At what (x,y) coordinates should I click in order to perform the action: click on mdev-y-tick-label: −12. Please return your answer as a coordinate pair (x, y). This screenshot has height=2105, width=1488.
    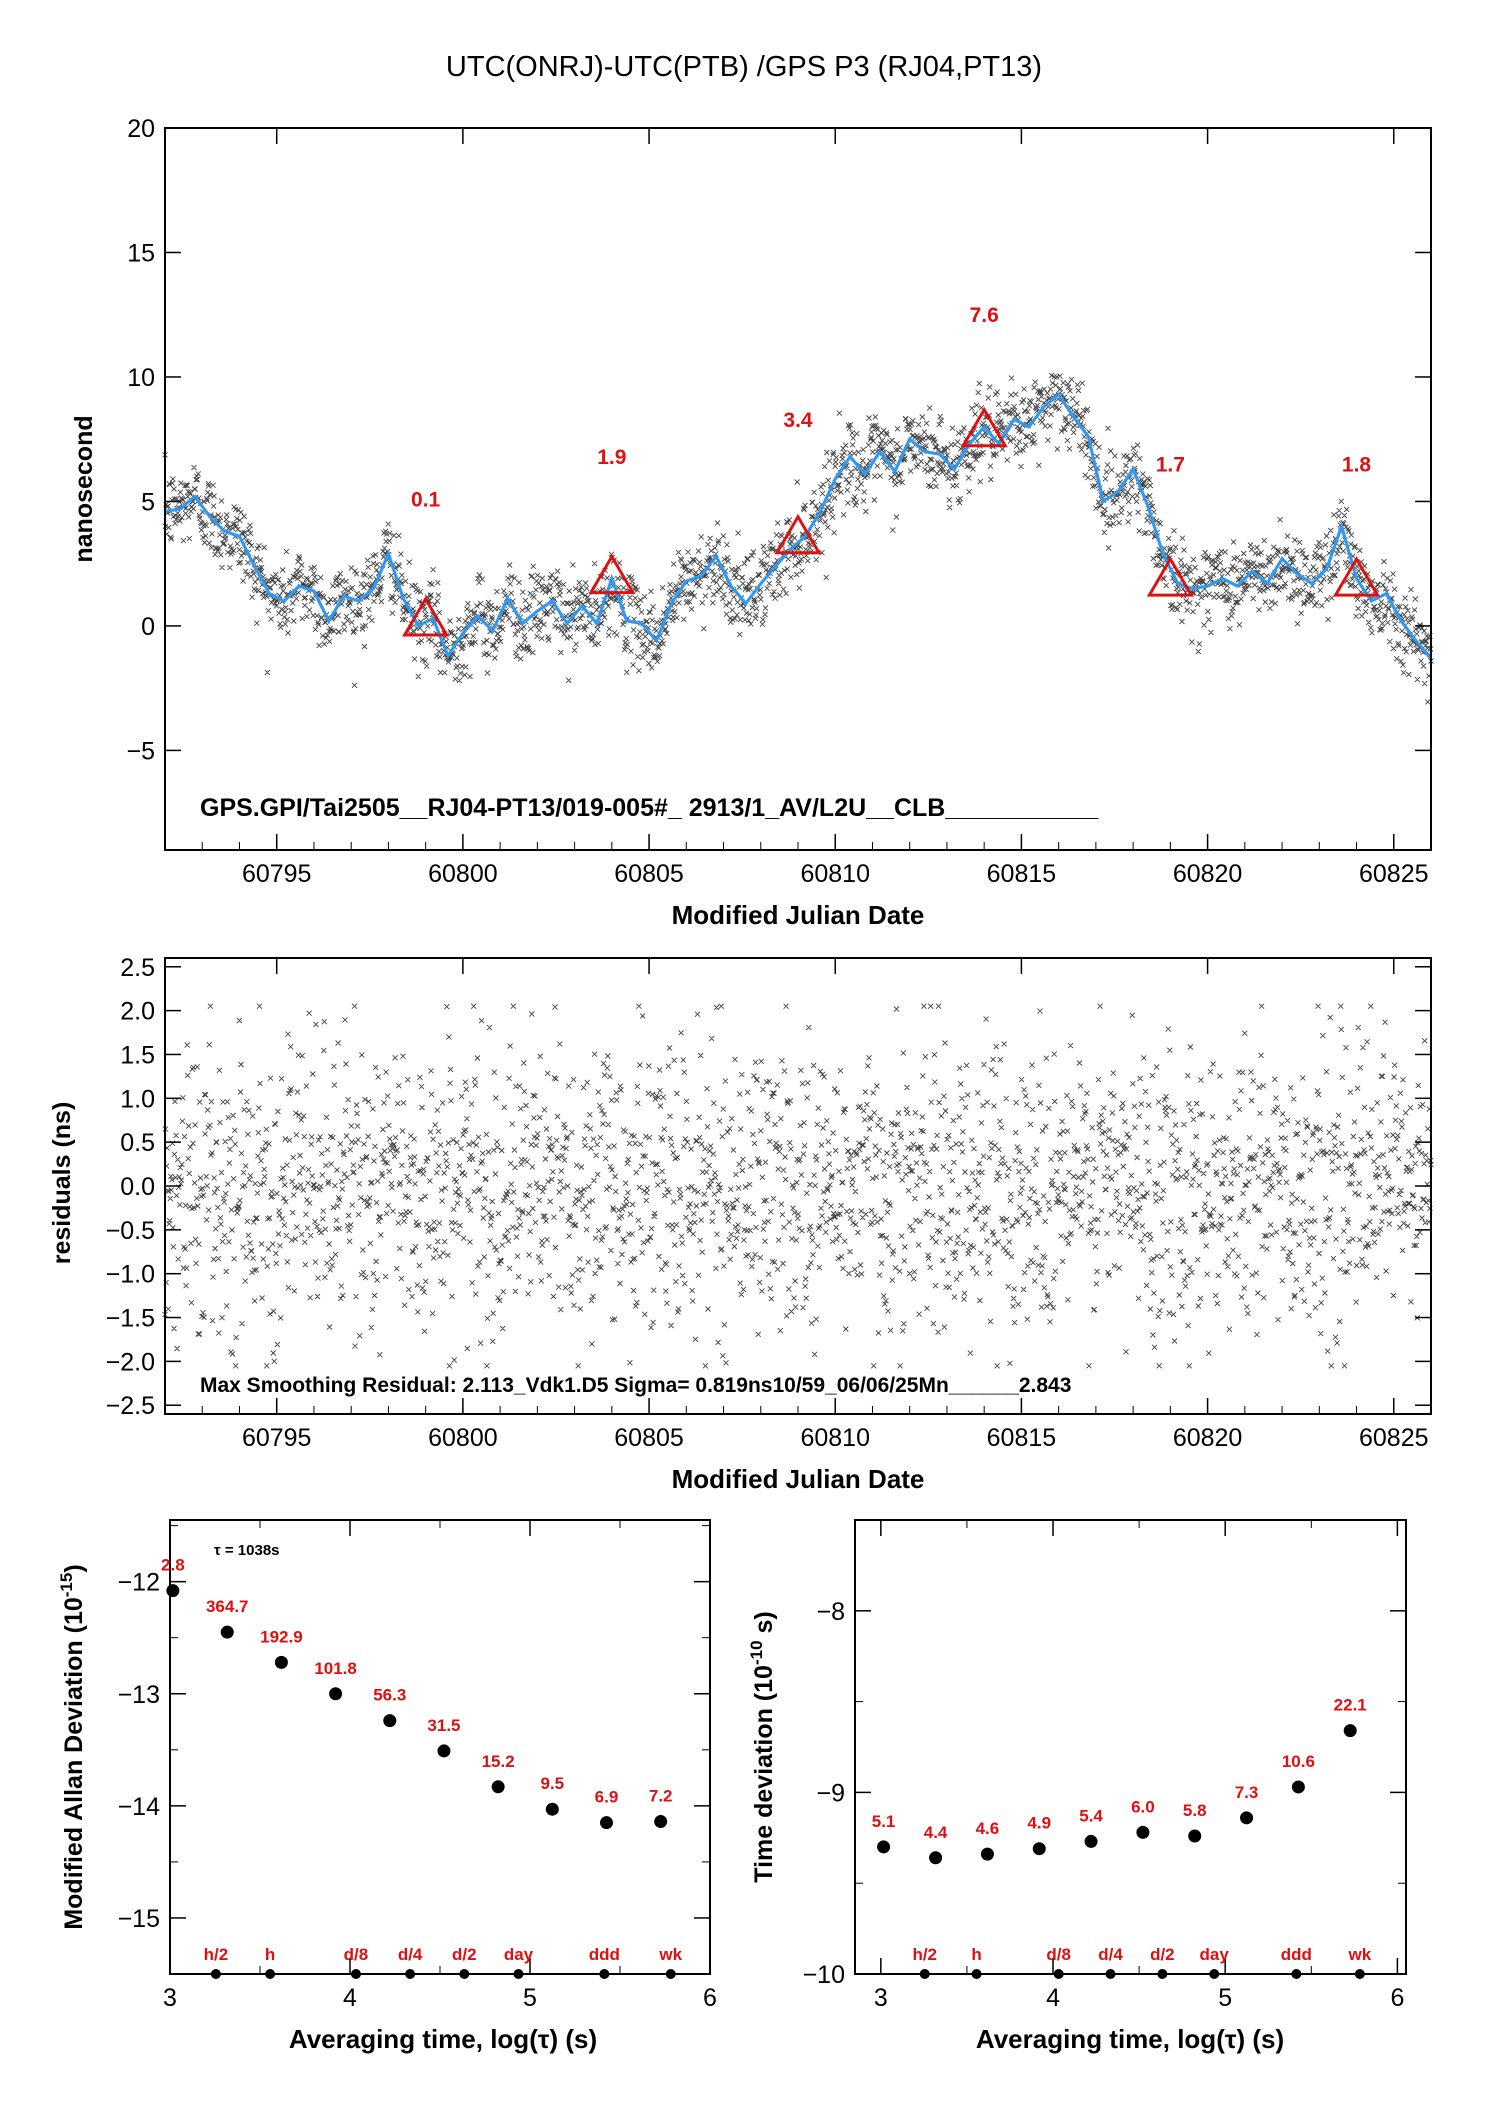
    Looking at the image, I should click on (139, 1583).